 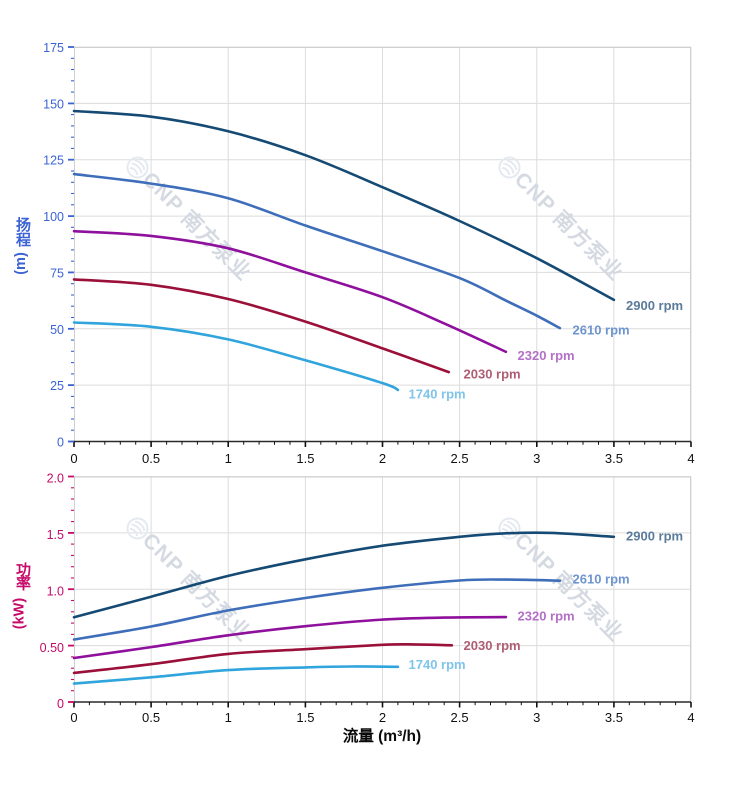 What do you see at coordinates (52, 648) in the screenshot?
I see `svg-text: 0.50` at bounding box center [52, 648].